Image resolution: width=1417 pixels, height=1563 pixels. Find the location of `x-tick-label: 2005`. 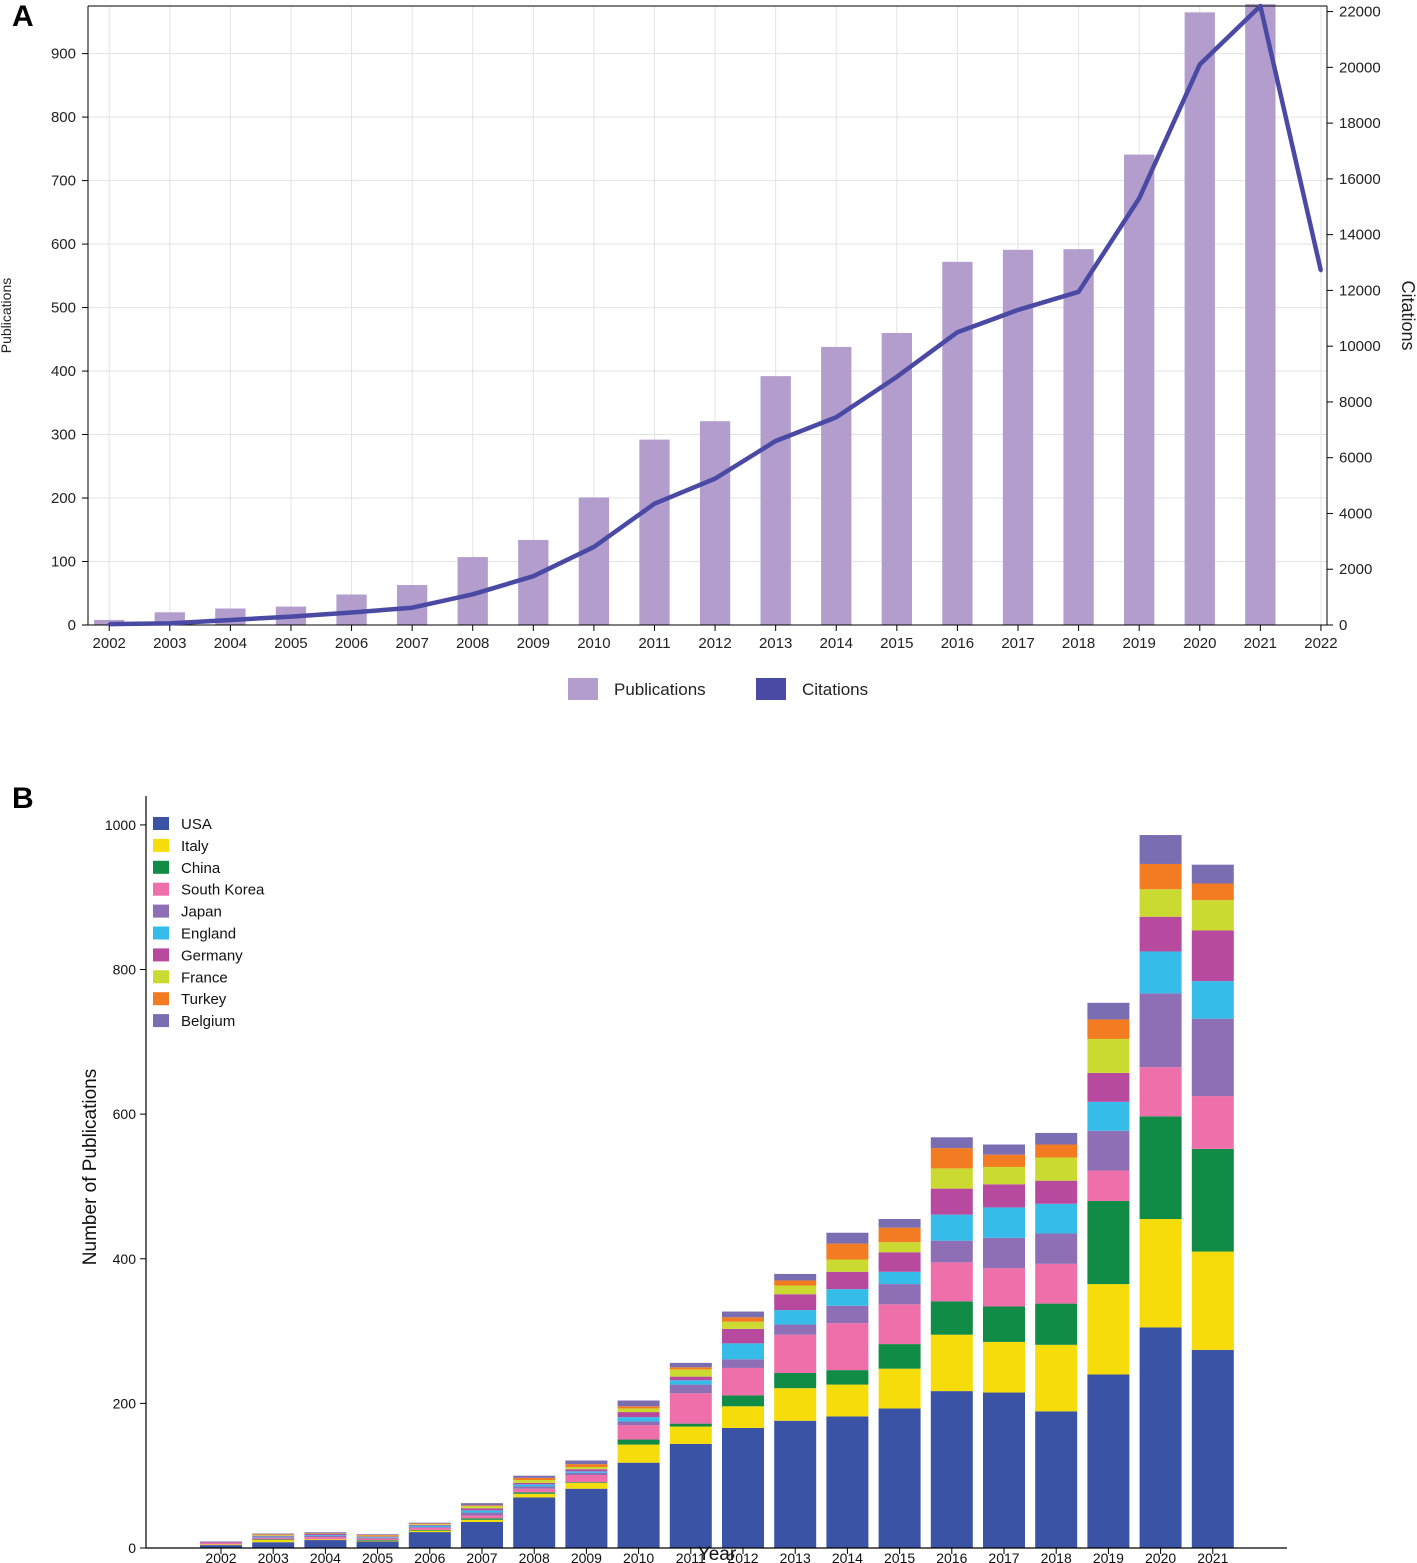

x-tick-label: 2005 is located at coordinates (377, 1556).